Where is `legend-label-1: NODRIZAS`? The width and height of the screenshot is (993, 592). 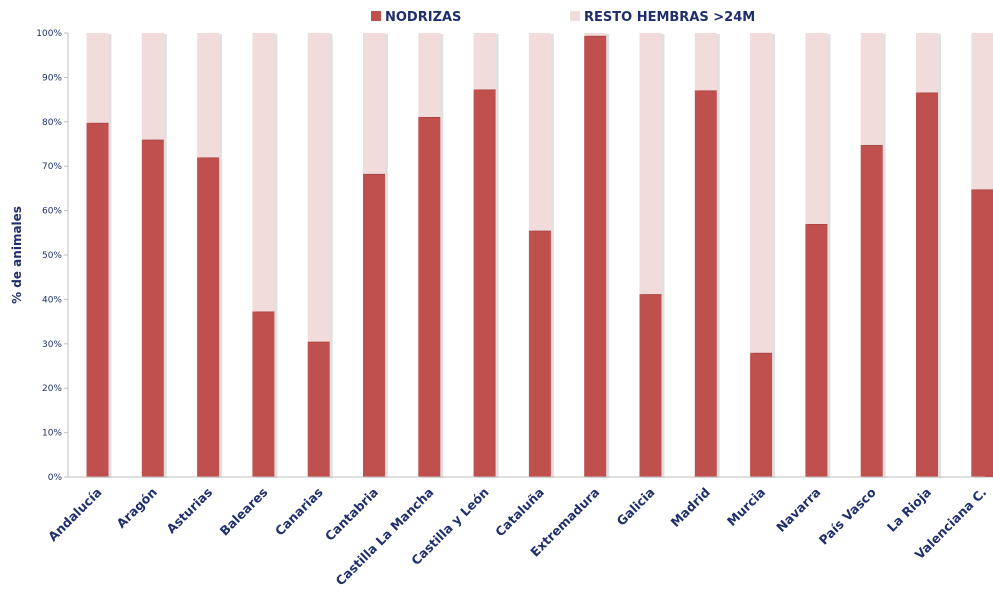 legend-label-1: NODRIZAS is located at coordinates (423, 17).